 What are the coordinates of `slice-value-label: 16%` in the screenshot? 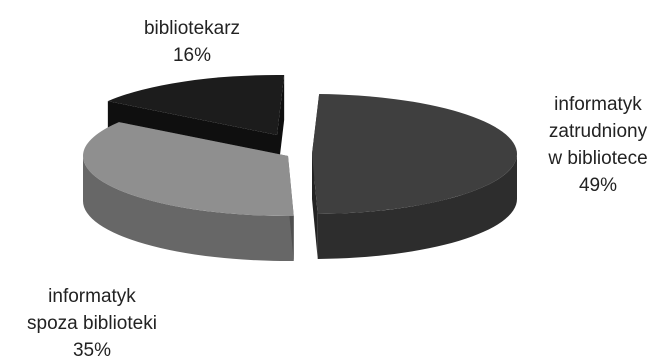 It's located at (192, 55).